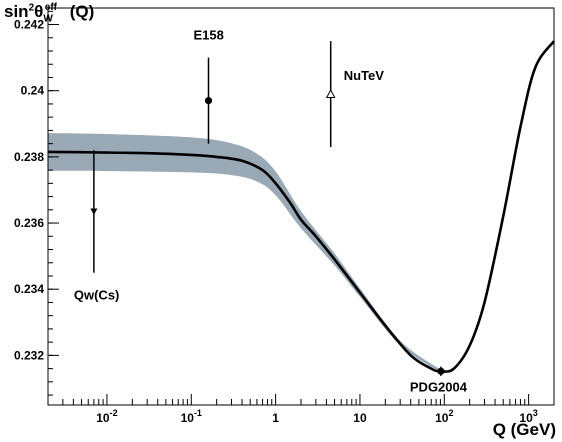 Image resolution: width=562 pixels, height=442 pixels. What do you see at coordinates (29, 157) in the screenshot?
I see `y-tick-label: 0.238` at bounding box center [29, 157].